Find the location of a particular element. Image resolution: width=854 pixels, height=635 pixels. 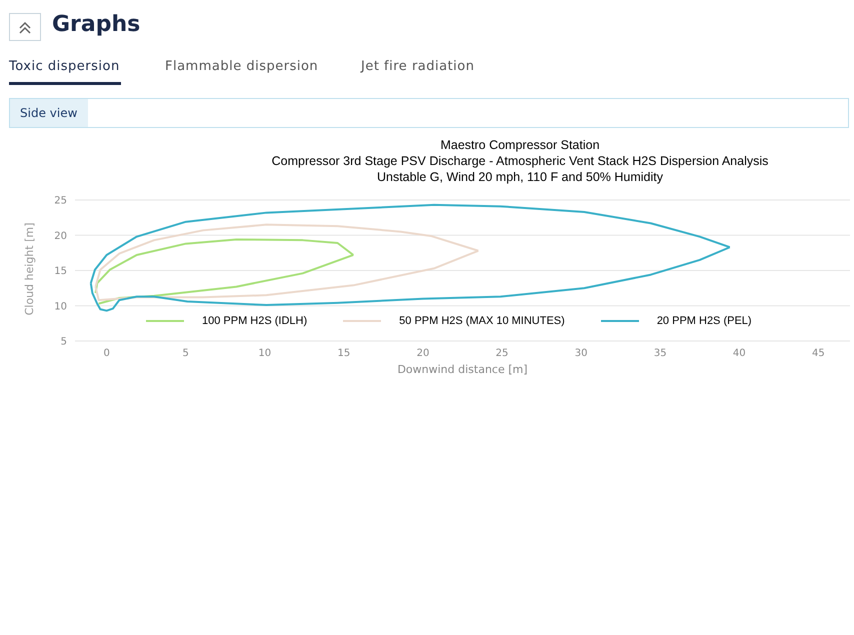

text: Toxic dispersion is located at coordinates (64, 66).